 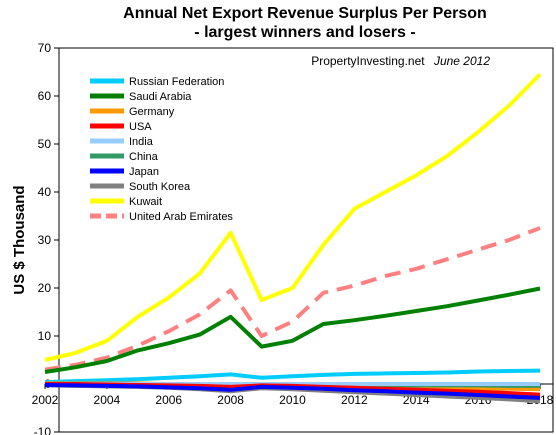 What do you see at coordinates (304, 32) in the screenshot?
I see `chart-subtitle: - largest winners and losers -` at bounding box center [304, 32].